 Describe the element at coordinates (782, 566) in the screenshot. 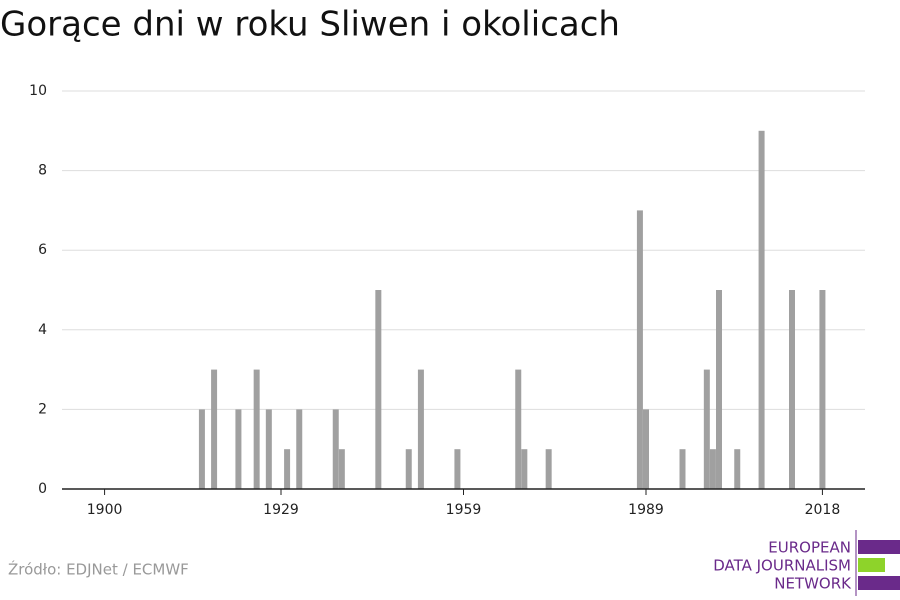

I see `logo-text: DATA JOURNALISM` at that location.